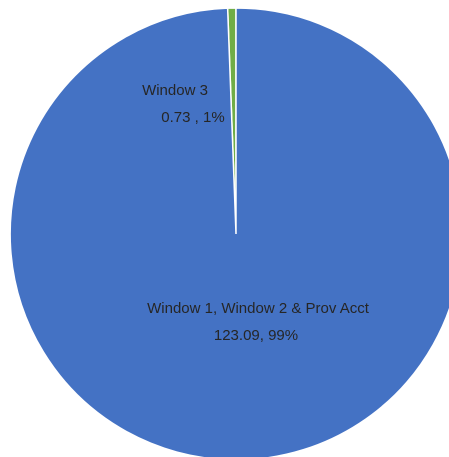 This screenshot has height=457, width=449. Describe the element at coordinates (175, 90) in the screenshot. I see `slice-label-window-3-name: Window 3` at that location.